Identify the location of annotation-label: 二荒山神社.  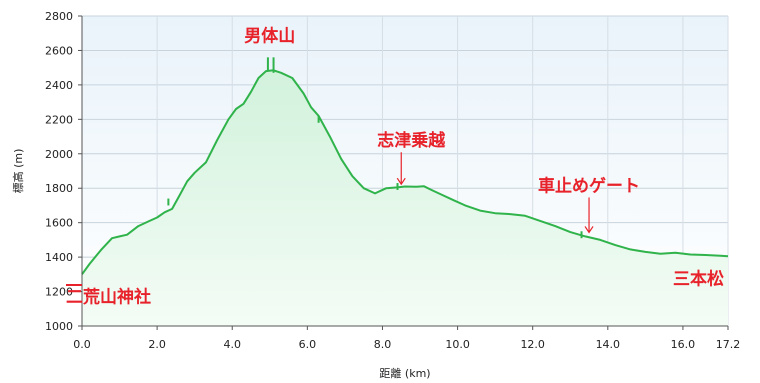
(108, 296).